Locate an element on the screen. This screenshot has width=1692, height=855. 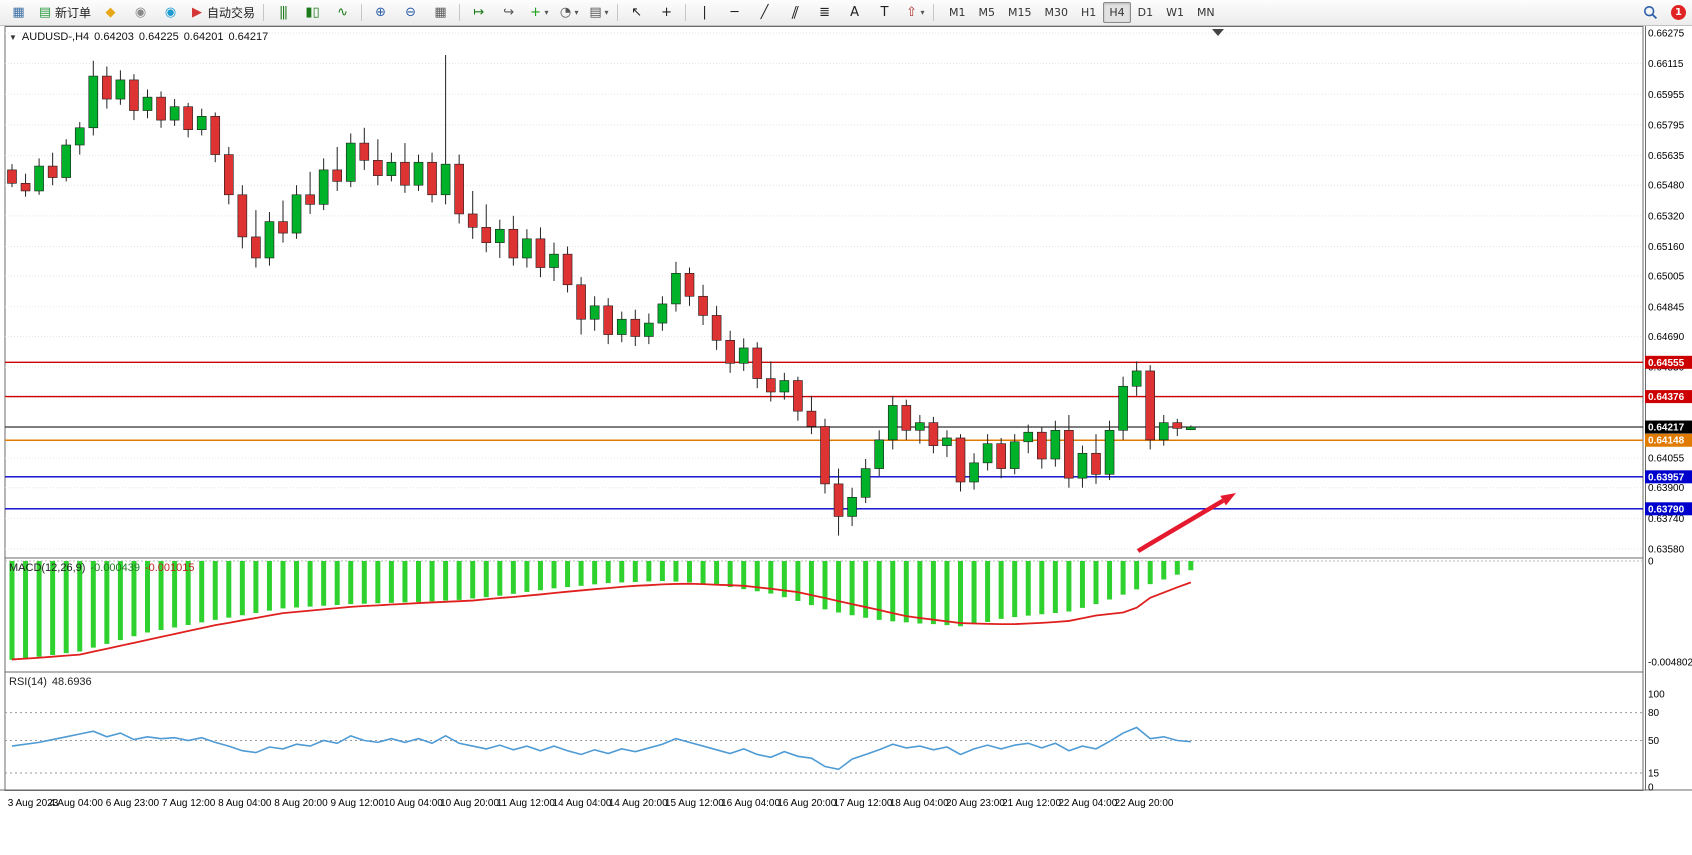
templates-button: ▤ ▾ is located at coordinates (598, 12).